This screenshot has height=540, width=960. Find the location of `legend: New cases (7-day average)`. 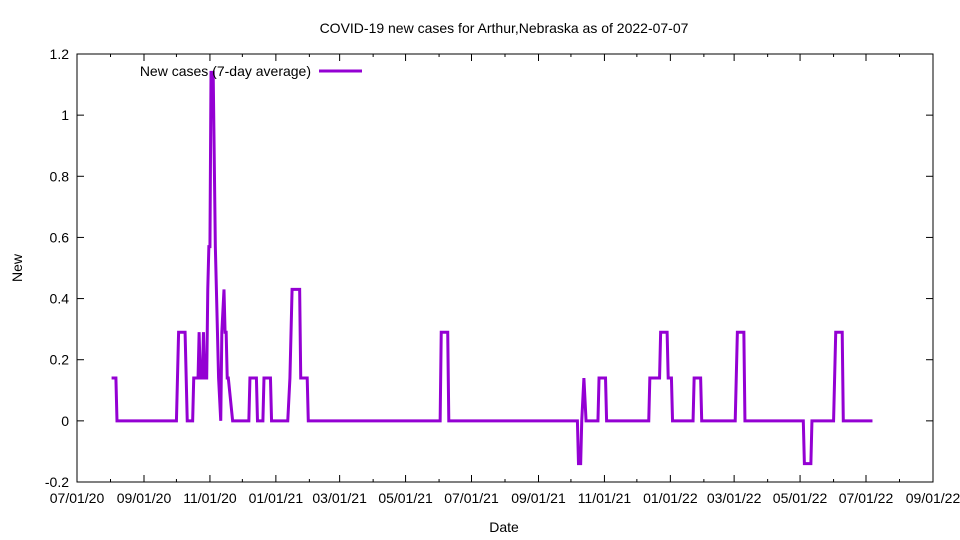

legend: New cases (7-day average) is located at coordinates (251, 71).